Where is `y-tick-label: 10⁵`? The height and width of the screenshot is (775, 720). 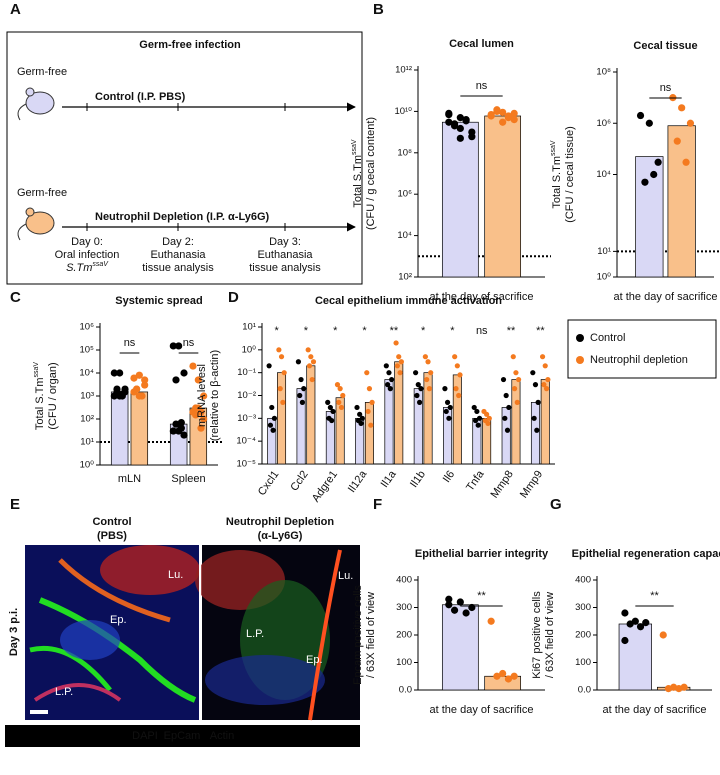
y-tick-label: 10⁵ is located at coordinates (86, 350).